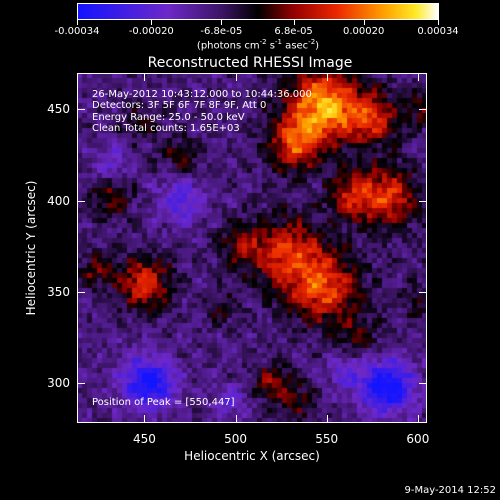  Describe the element at coordinates (258, 11) in the screenshot. I see `colorbar` at that location.